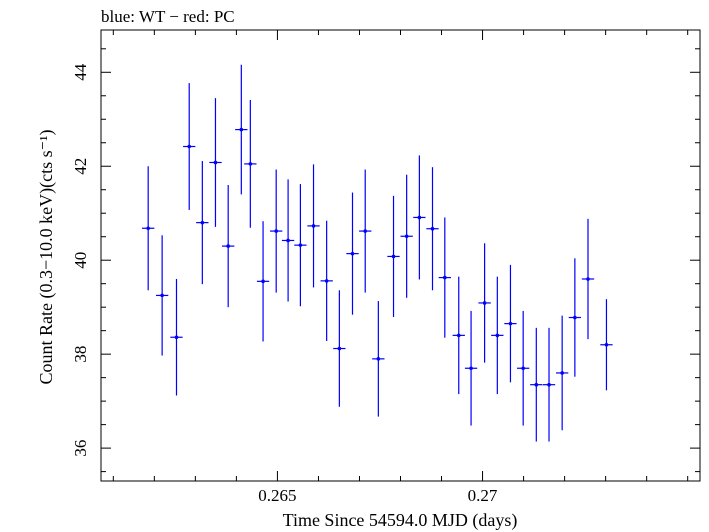 Image resolution: width=709 pixels, height=532 pixels. I want to click on chart-title: blue: WT − red: PC, so click(168, 16).